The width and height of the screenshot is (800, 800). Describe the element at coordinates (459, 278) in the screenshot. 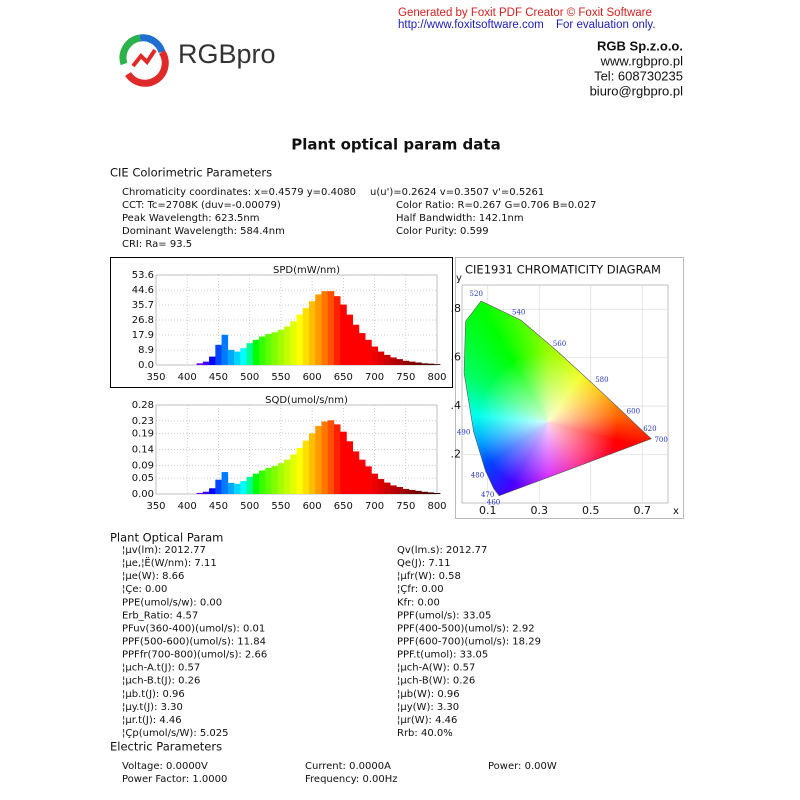

I see `axis-label: y` at that location.